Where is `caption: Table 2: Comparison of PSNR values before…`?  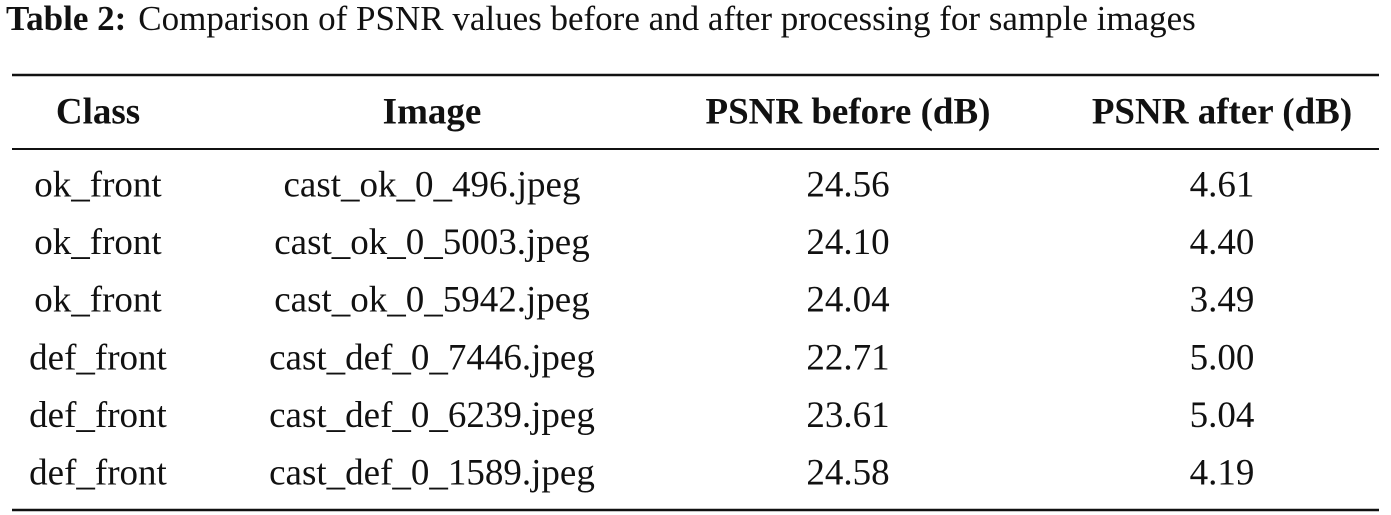
caption: Table 2: Comparison of PSNR values before… is located at coordinates (601, 19).